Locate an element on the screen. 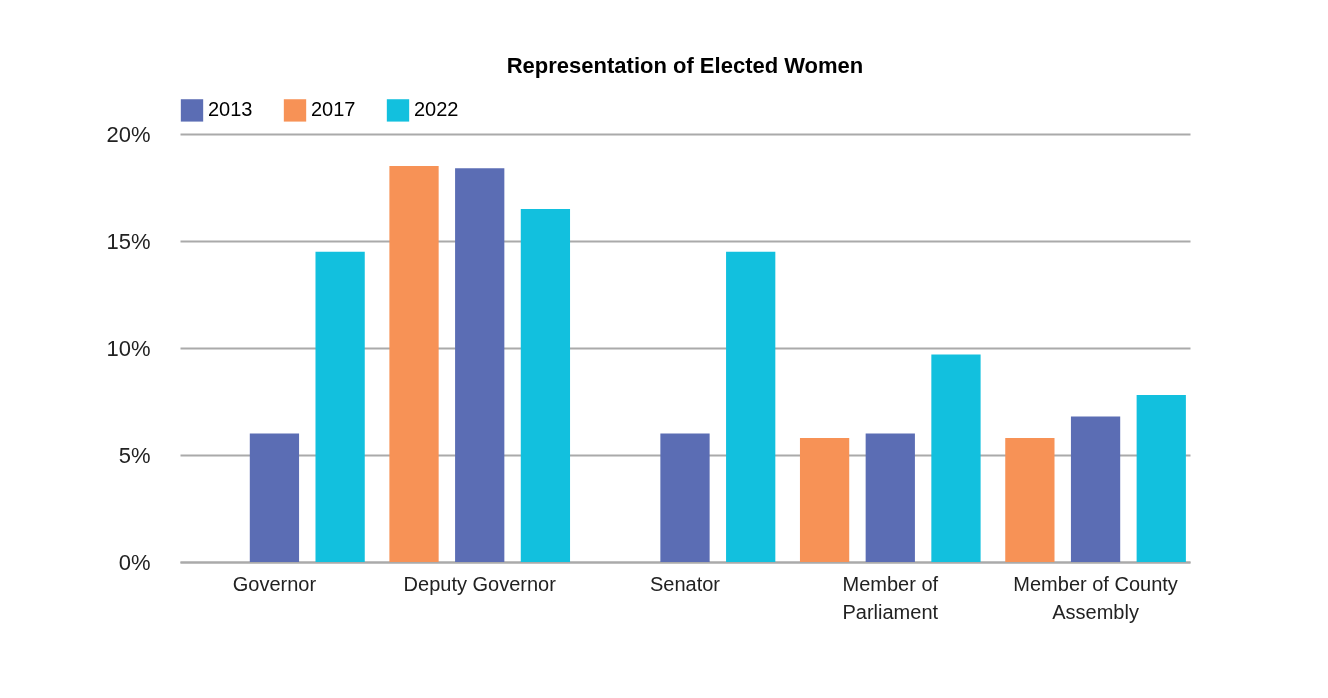  x-tick-label: Senator is located at coordinates (685, 583).